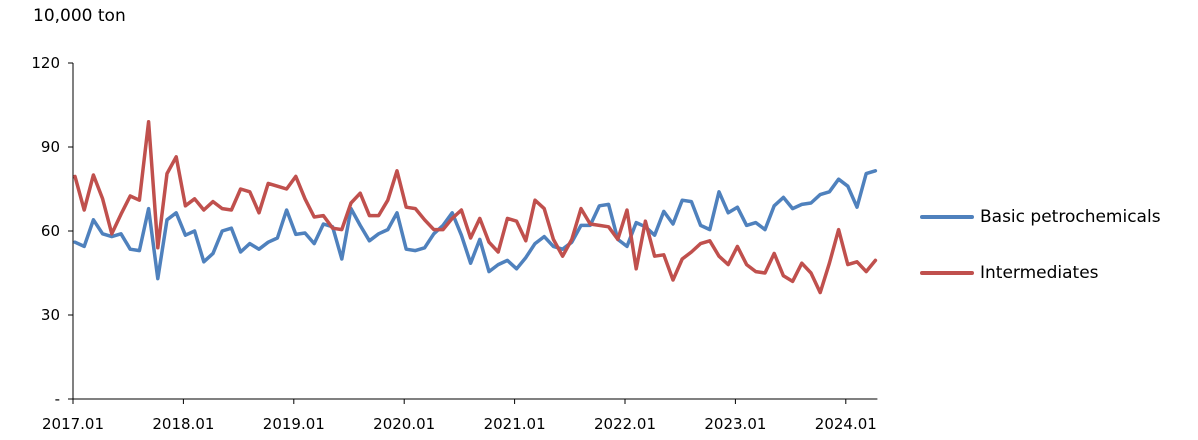 This screenshot has width=1198, height=440. What do you see at coordinates (404, 424) in the screenshot?
I see `x-tick-label: 2020.01` at bounding box center [404, 424].